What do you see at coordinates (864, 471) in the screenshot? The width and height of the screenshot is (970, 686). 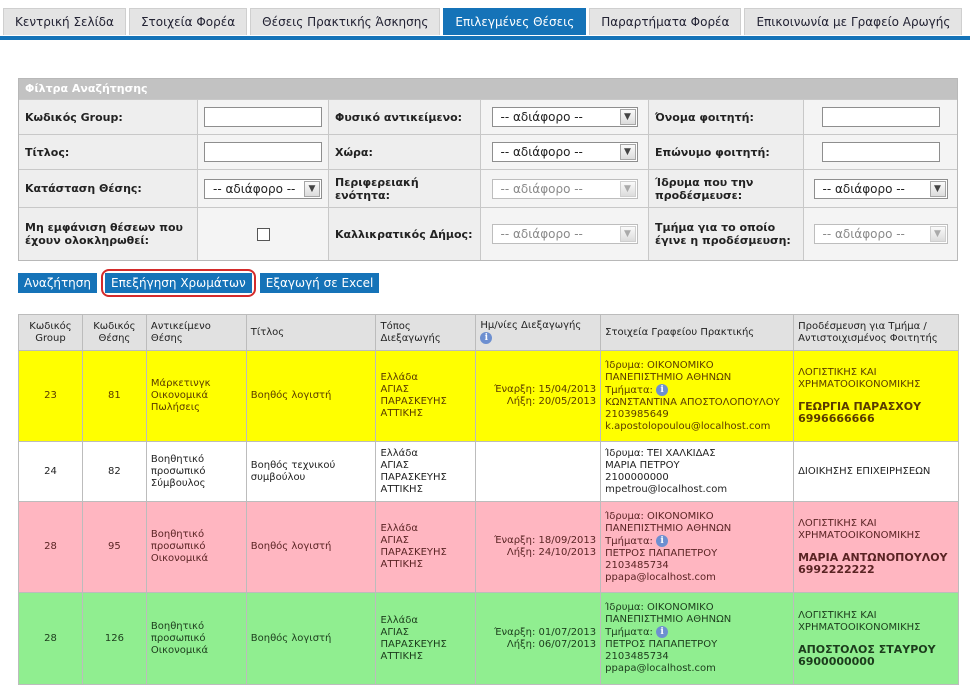 I see `department-text: ΔΙΟΙΚΗΣΗΣ ΕΠΙΧΕΙΡΗΣΕΩΝ` at bounding box center [864, 471].